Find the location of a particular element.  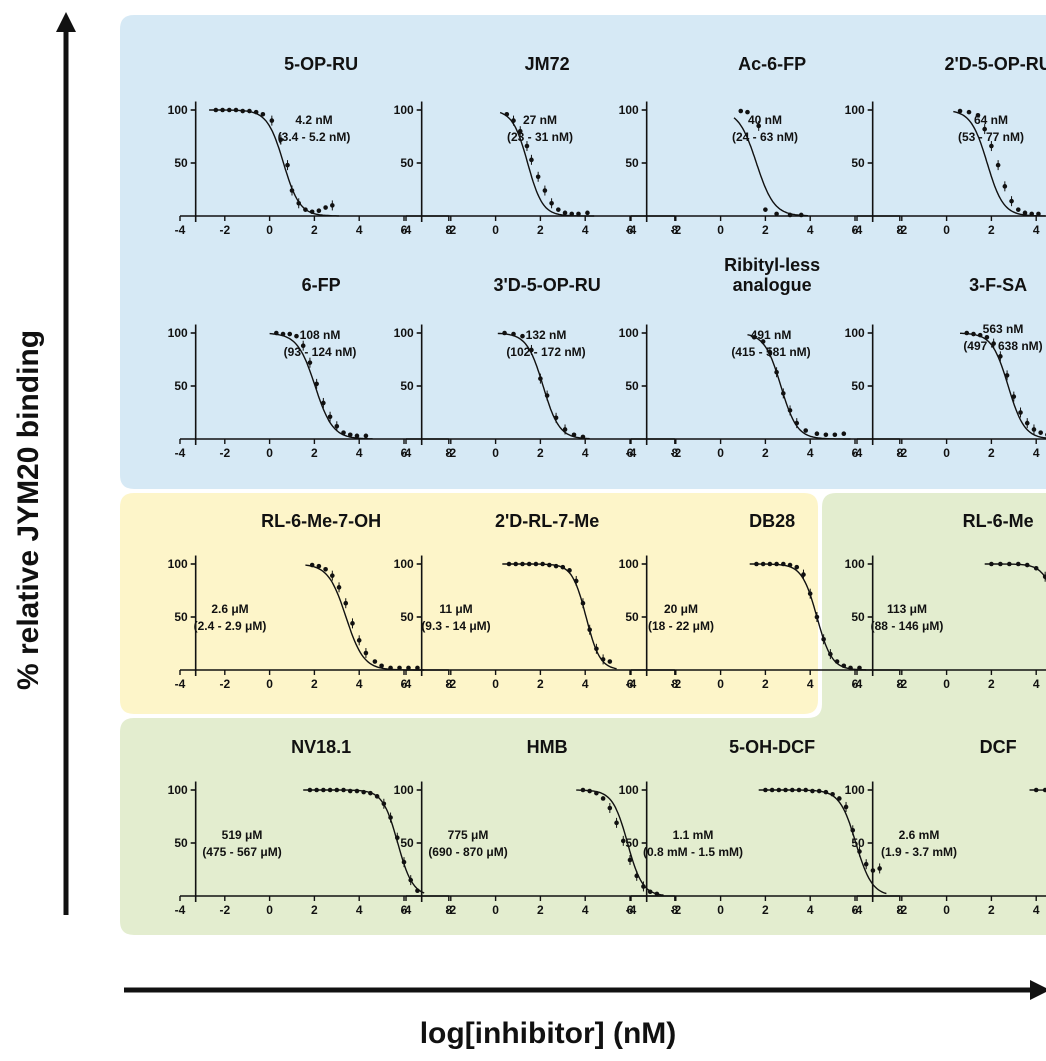

panel: HMB 100 50 -4 -2 0 2 4 6 8 775 μM (690 - 870 μM) is located at coordinates (536, 827).